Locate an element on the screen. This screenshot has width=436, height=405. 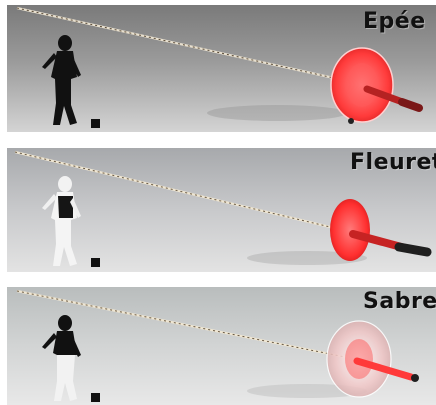
bell-guard is located at coordinates (350, 230).